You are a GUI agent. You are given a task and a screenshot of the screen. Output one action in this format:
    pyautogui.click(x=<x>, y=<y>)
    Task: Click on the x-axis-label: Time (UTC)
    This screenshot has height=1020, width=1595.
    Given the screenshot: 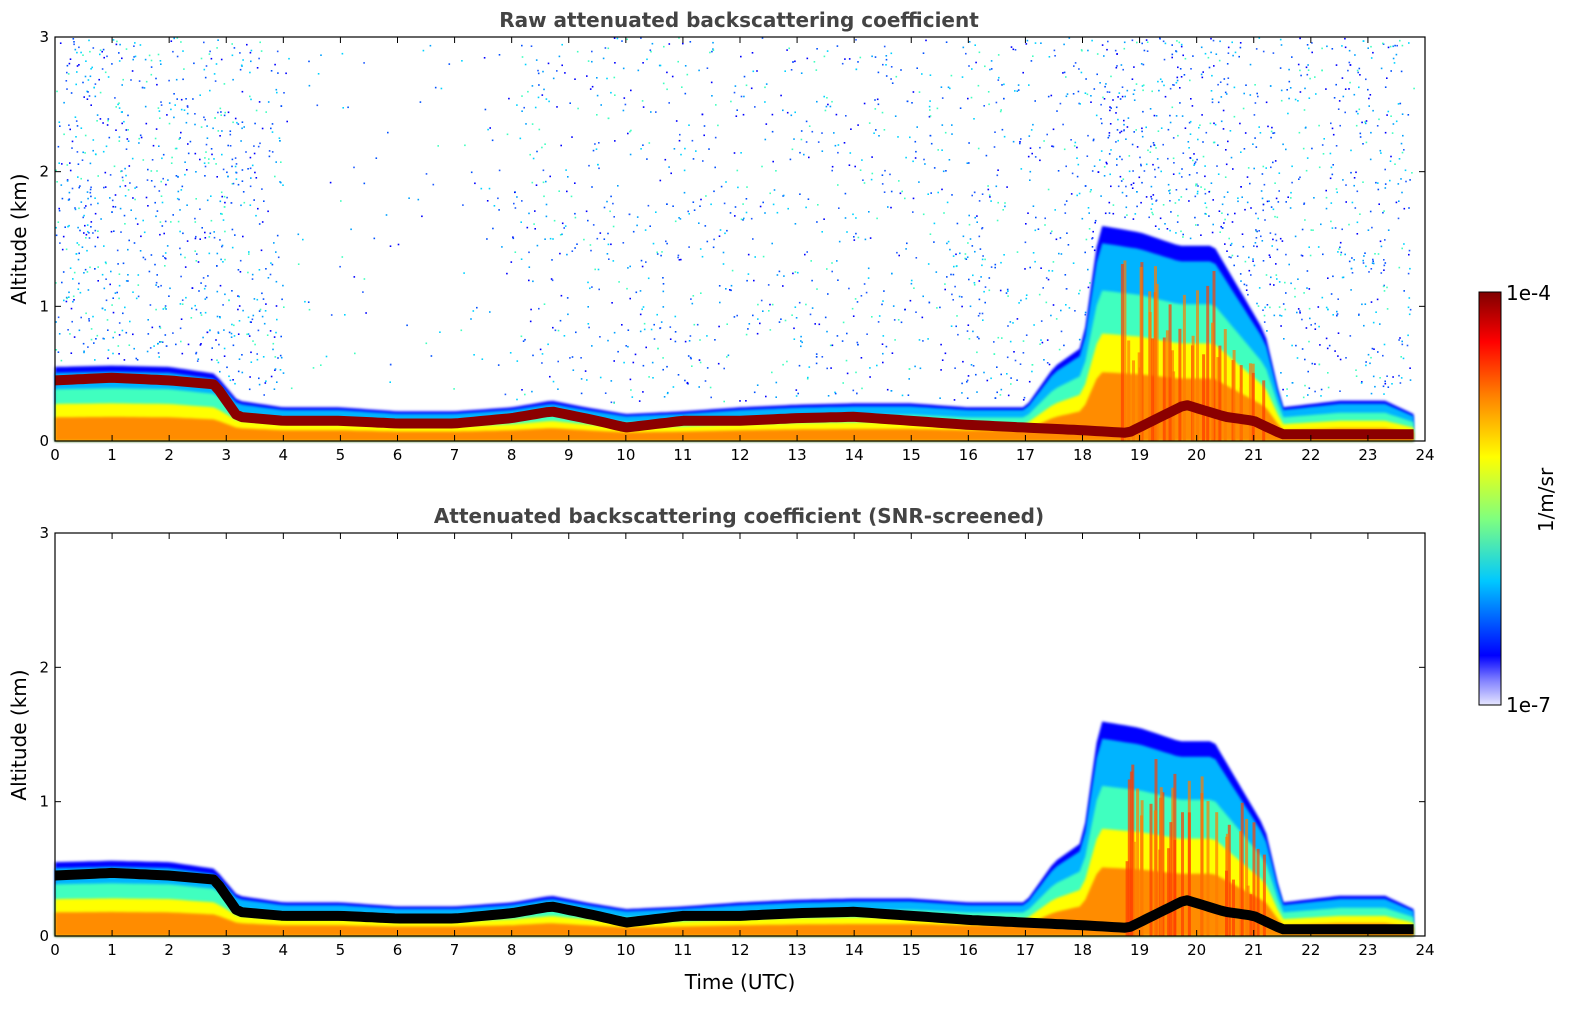 What is the action you would take?
    pyautogui.click(x=740, y=982)
    